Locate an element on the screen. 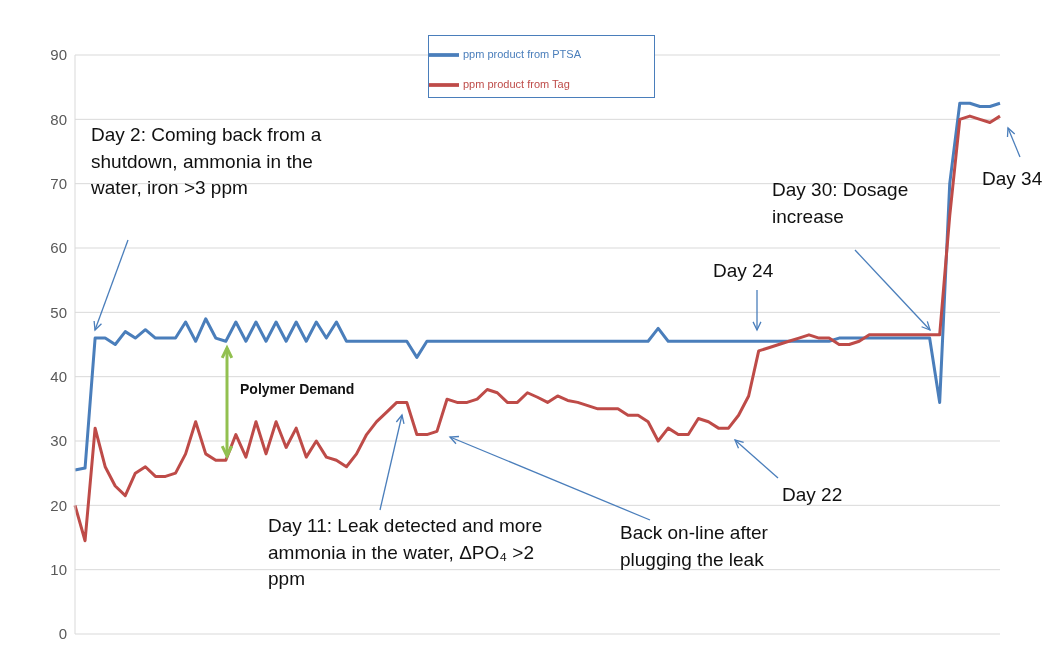 The width and height of the screenshot is (1064, 658). y-tick-label: 20 is located at coordinates (58, 505).